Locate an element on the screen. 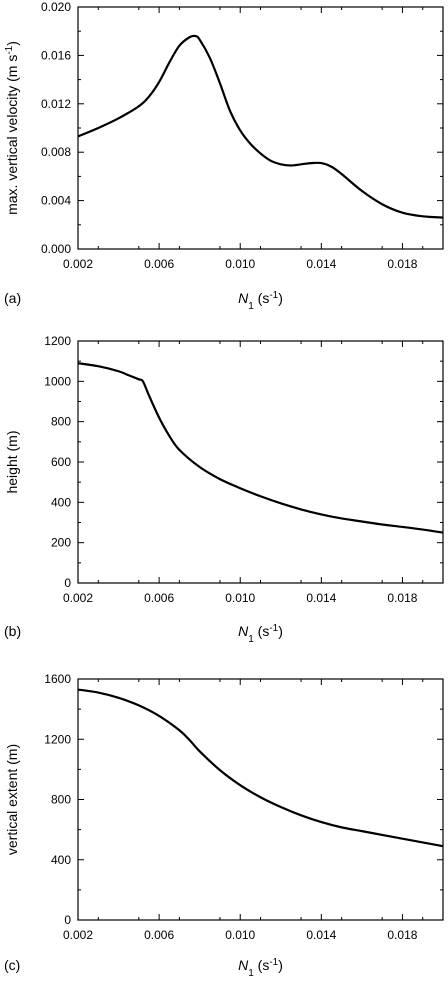  y-tick-label: 0.020 is located at coordinates (56, 7).